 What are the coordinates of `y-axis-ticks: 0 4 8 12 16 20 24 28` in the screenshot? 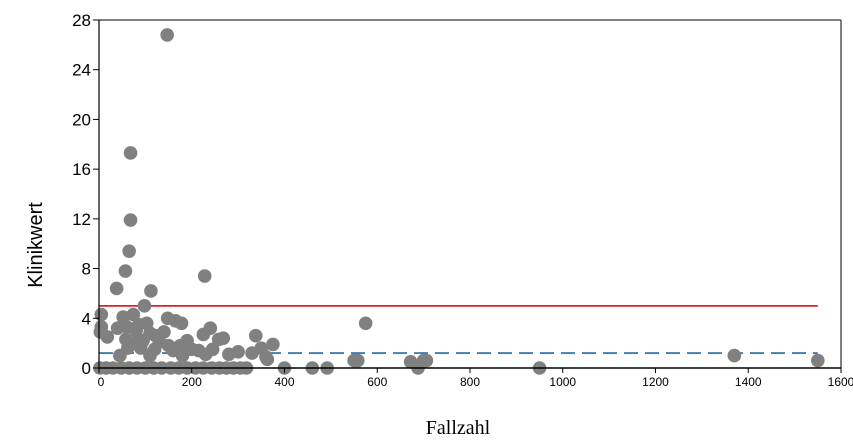 It's located at (85, 194).